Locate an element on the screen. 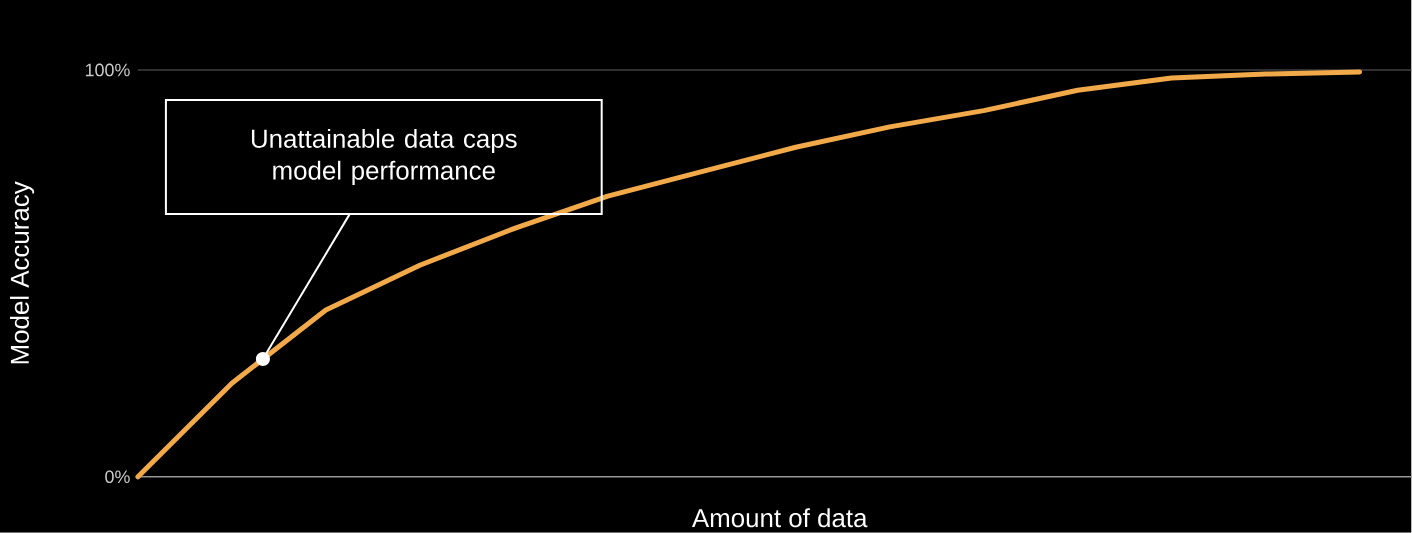 The image size is (1412, 533). y-axis-title: Model Accuracy is located at coordinates (22, 272).